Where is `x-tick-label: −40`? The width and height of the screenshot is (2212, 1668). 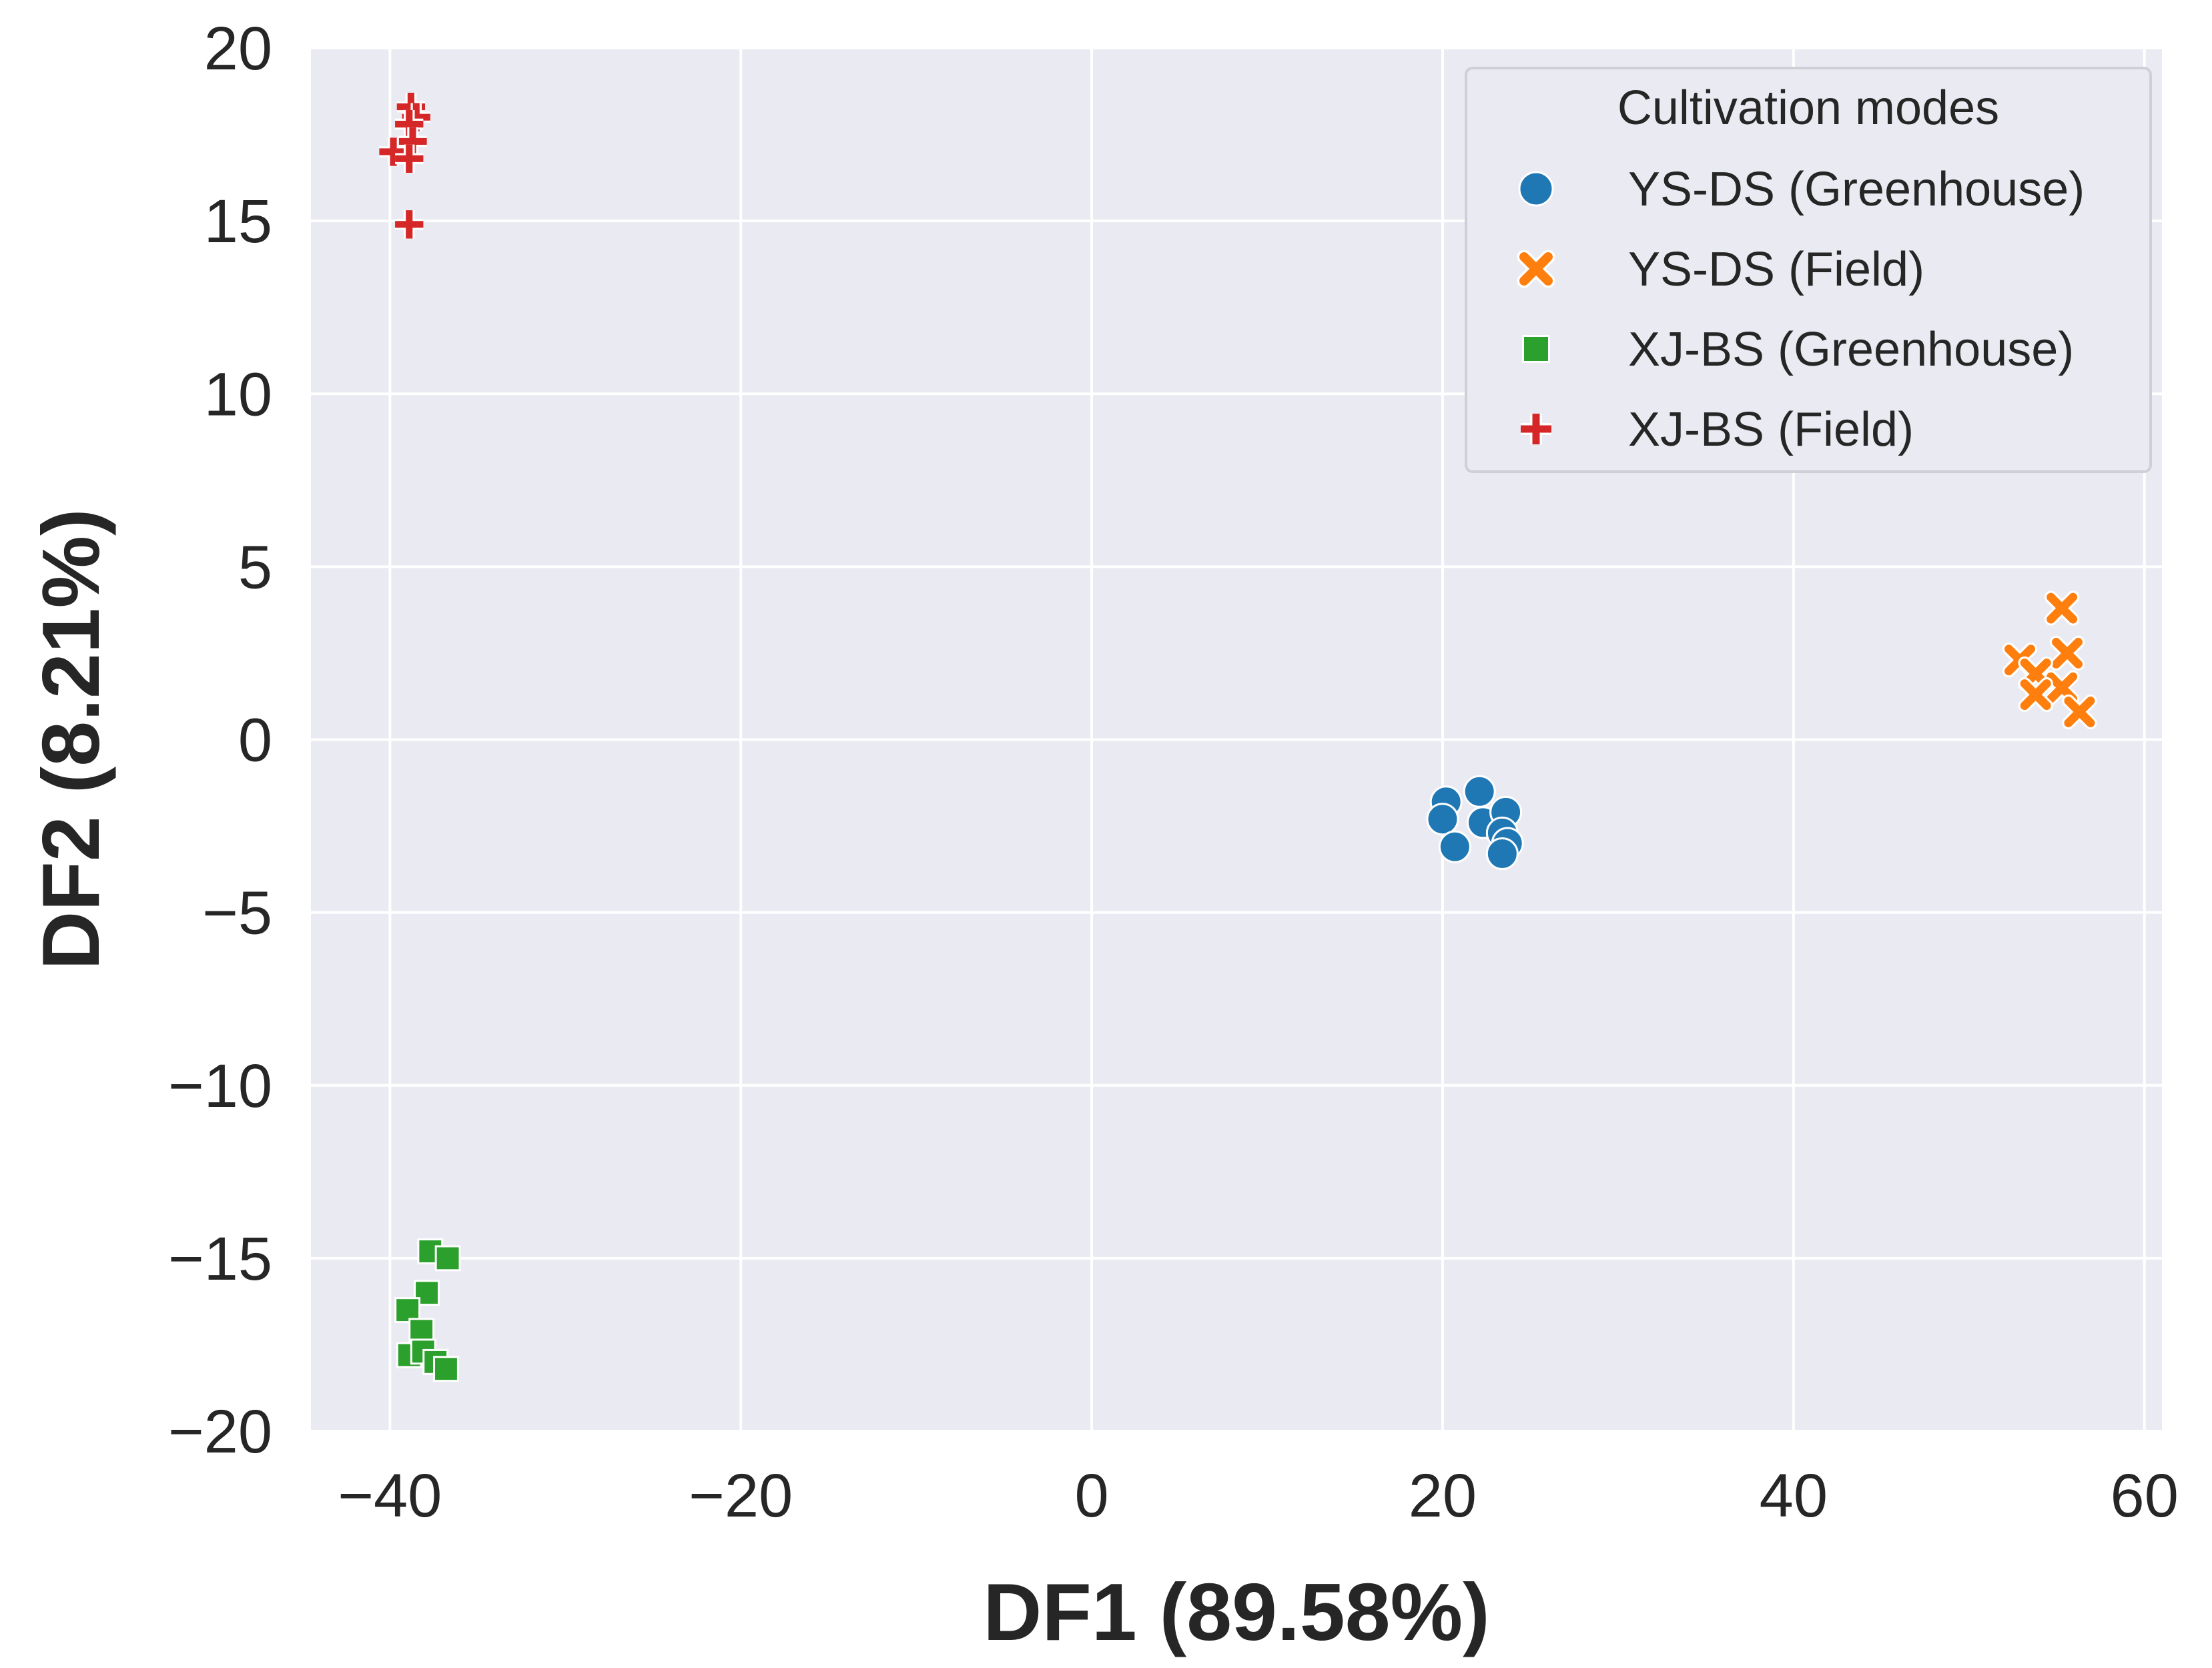
x-tick-label: −40 is located at coordinates (390, 1496).